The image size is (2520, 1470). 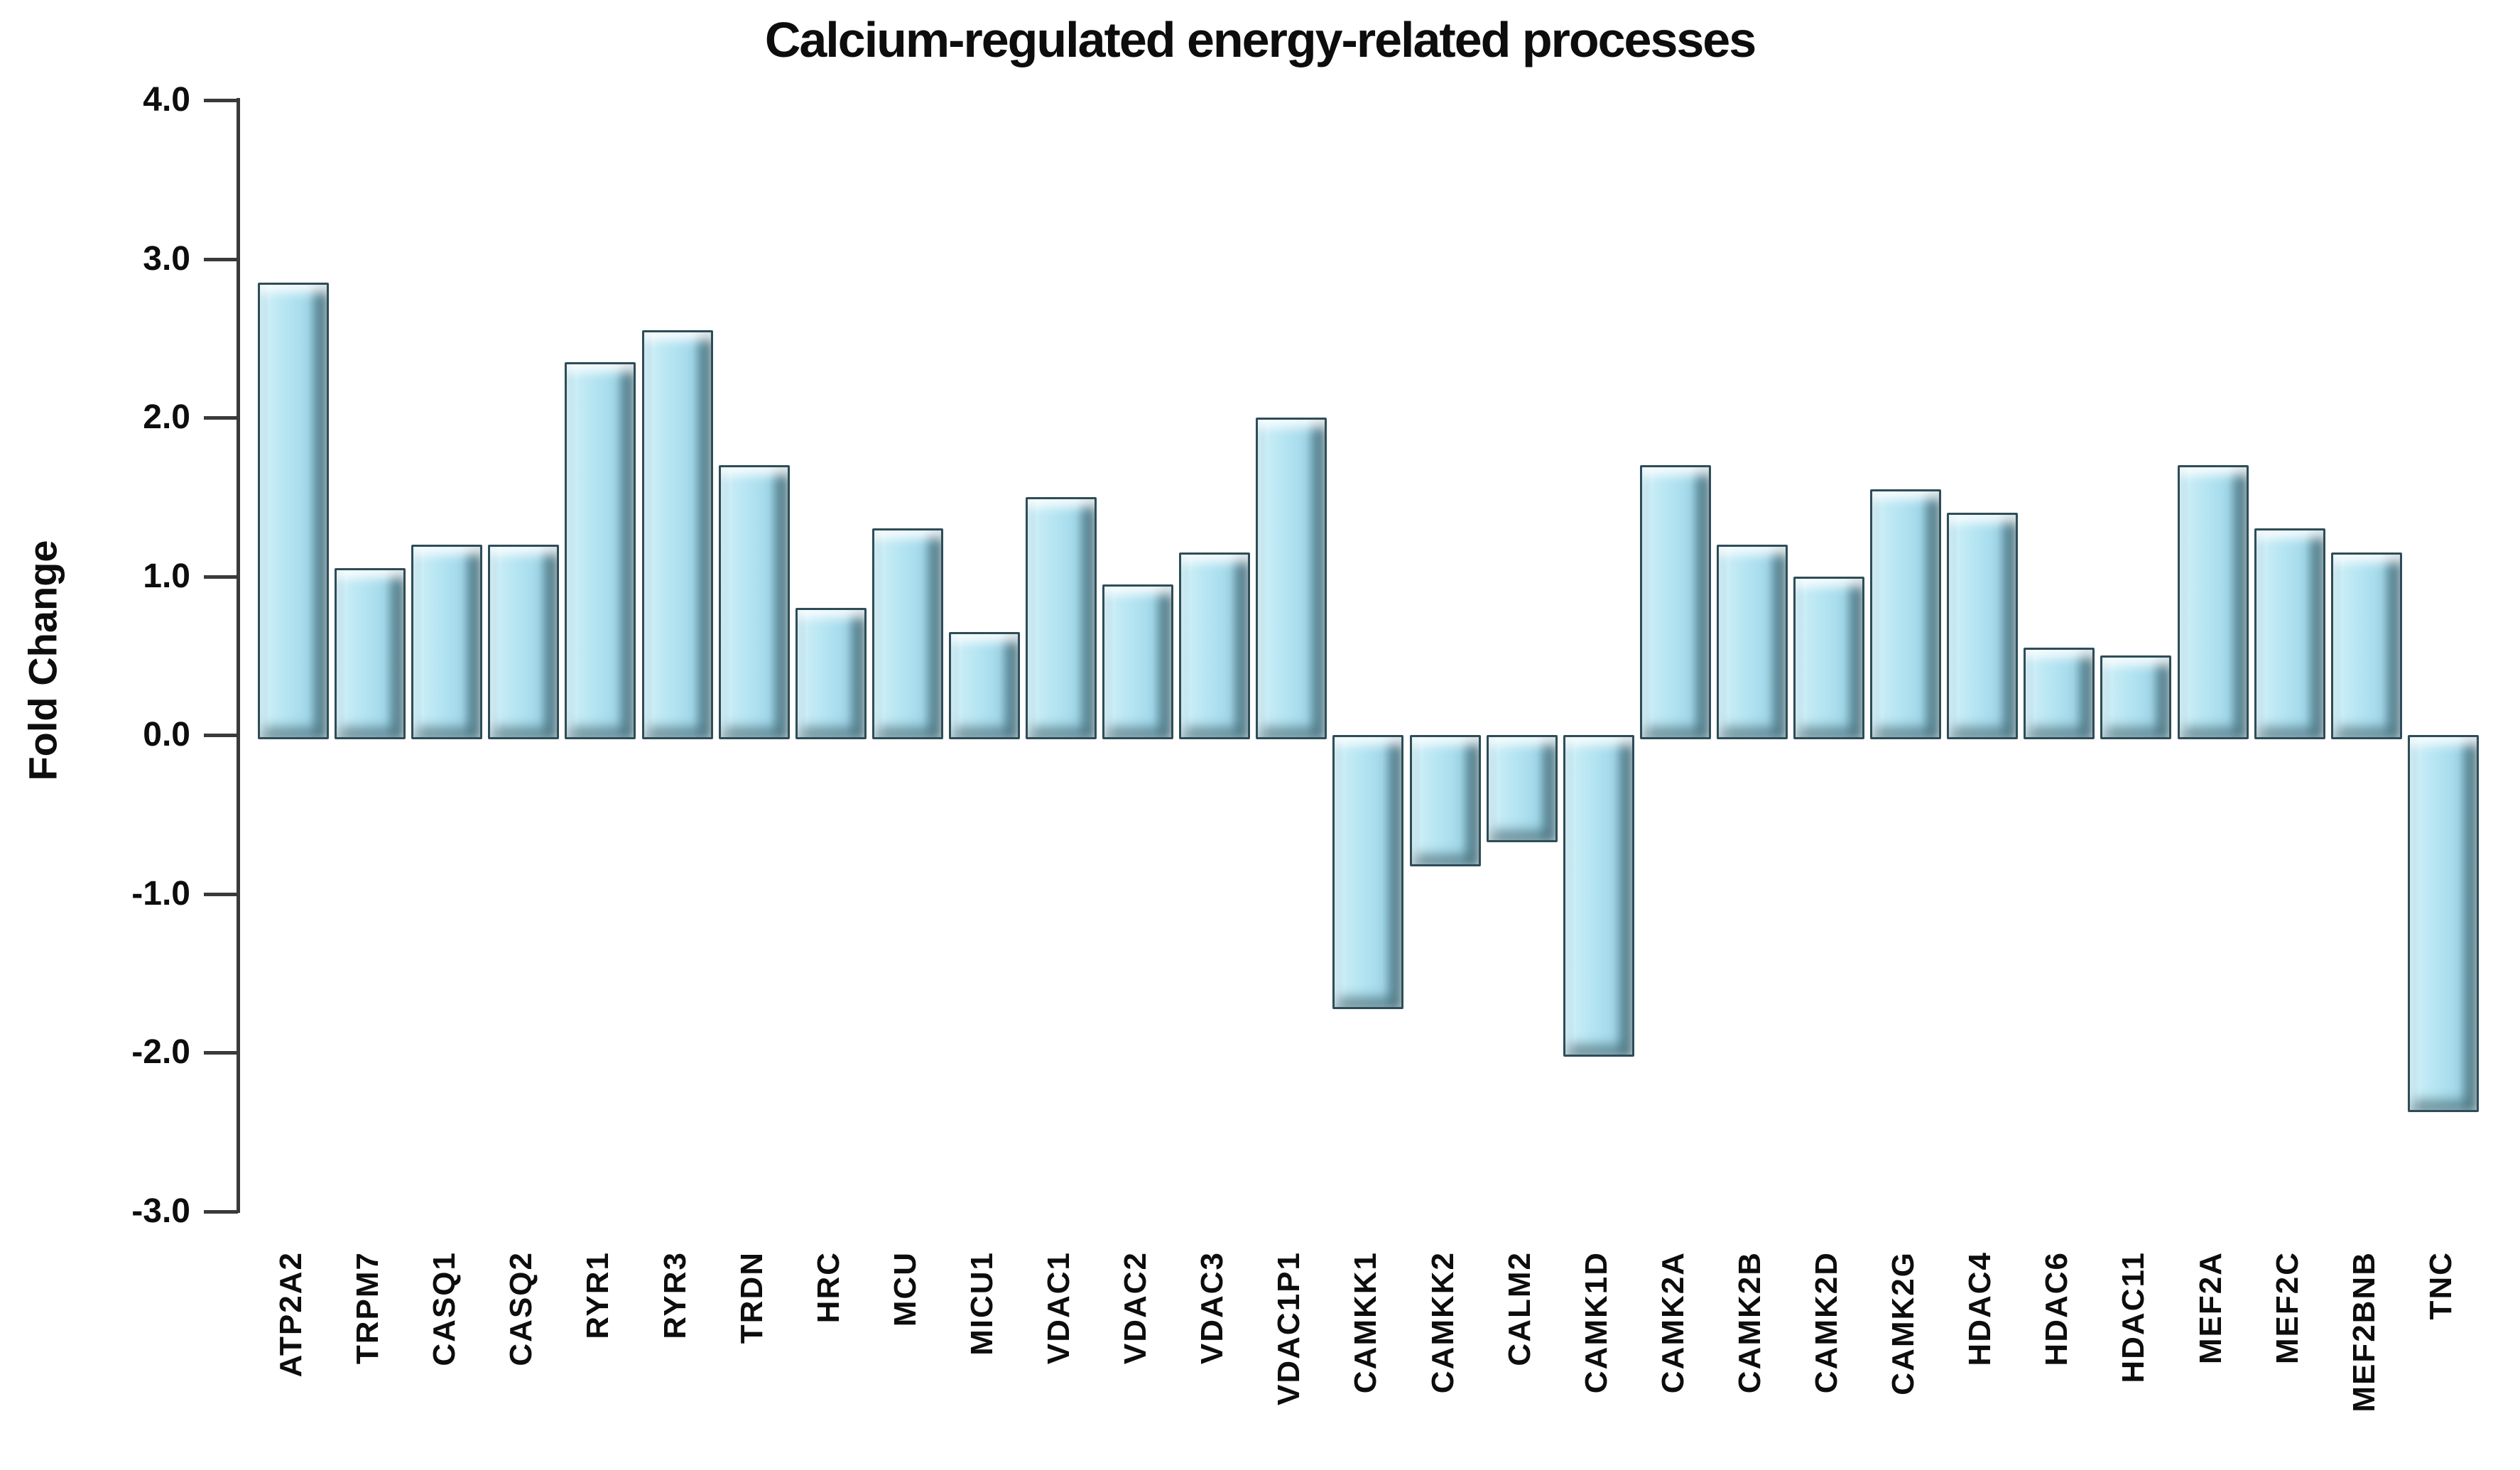 What do you see at coordinates (1906, 614) in the screenshot?
I see `bar-camk2g` at bounding box center [1906, 614].